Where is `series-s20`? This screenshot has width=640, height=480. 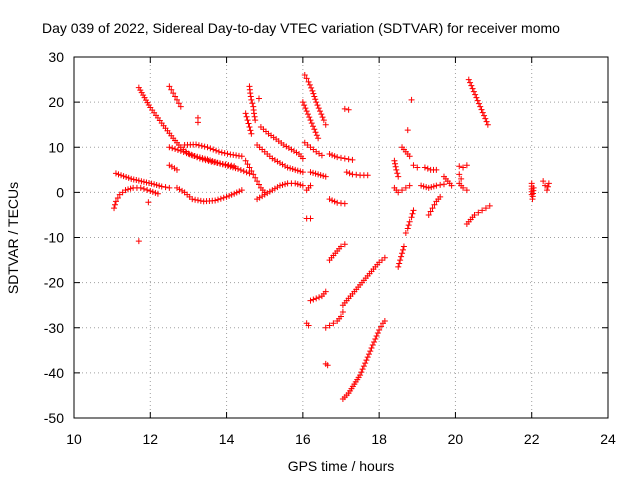 series-s20 is located at coordinates (310, 120).